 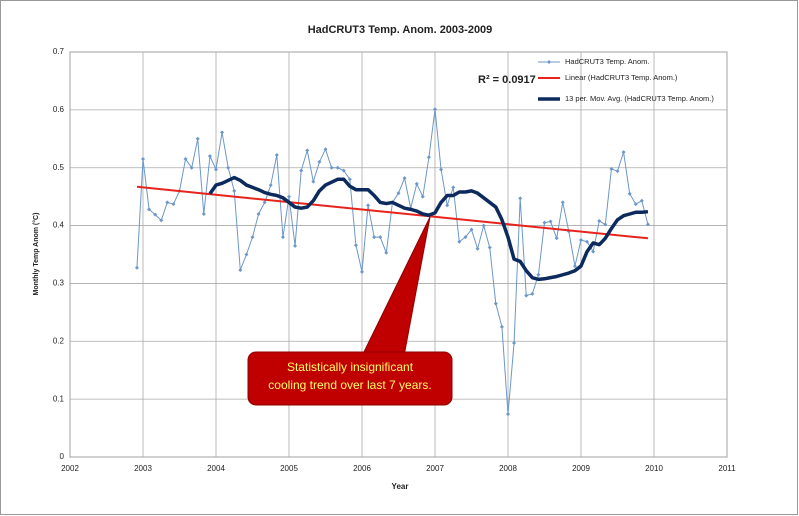 I want to click on x-axis-label: Year, so click(x=400, y=486).